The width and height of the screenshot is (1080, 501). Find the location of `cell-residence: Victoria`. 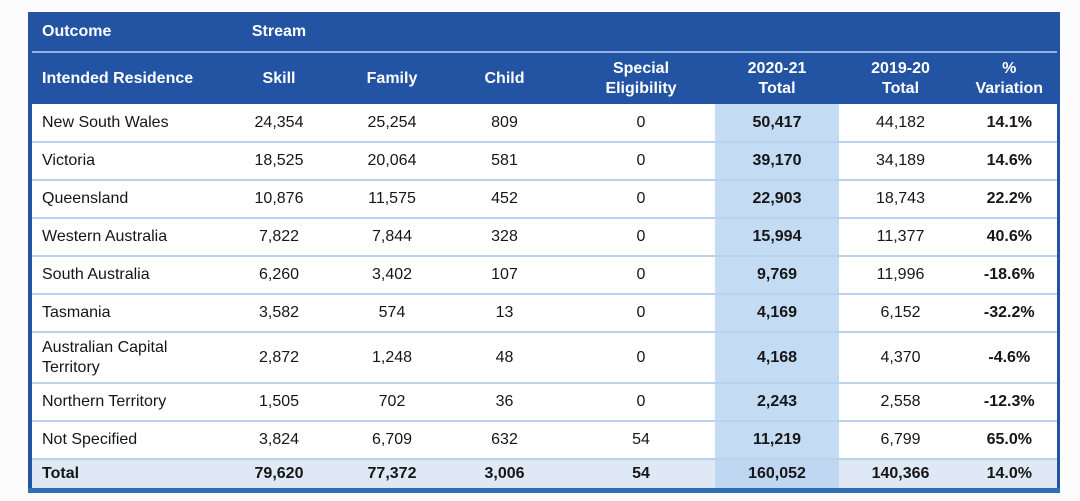

cell-residence: Victoria is located at coordinates (123, 161).